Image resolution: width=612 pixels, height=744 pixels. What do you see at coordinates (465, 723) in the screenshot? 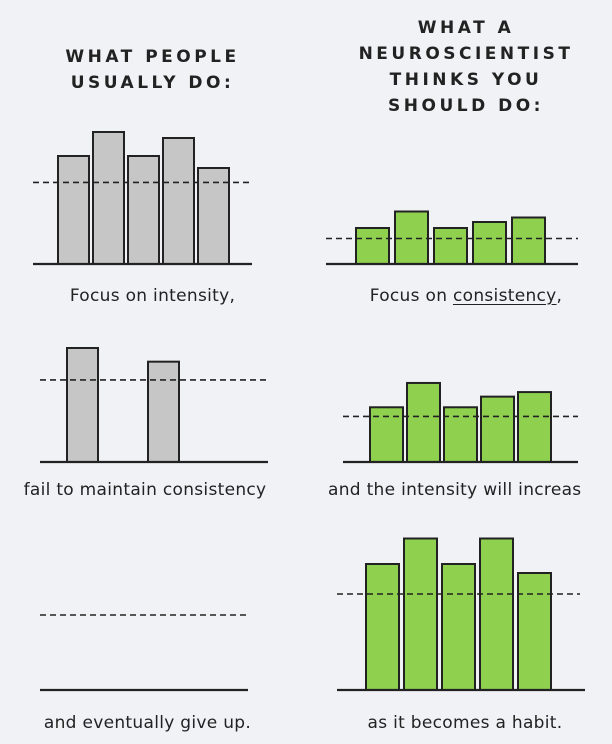
I see `caption-becomes-habit: as it becomes a habit.` at bounding box center [465, 723].